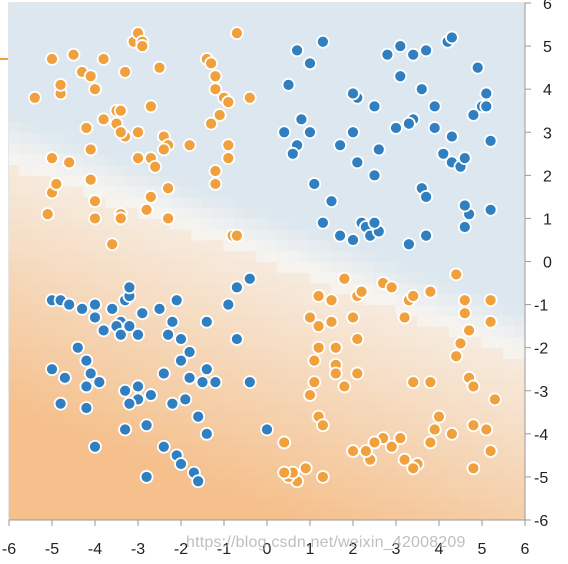 Image resolution: width=568 pixels, height=564 pixels. I want to click on x-tick-label: -6, so click(9, 549).